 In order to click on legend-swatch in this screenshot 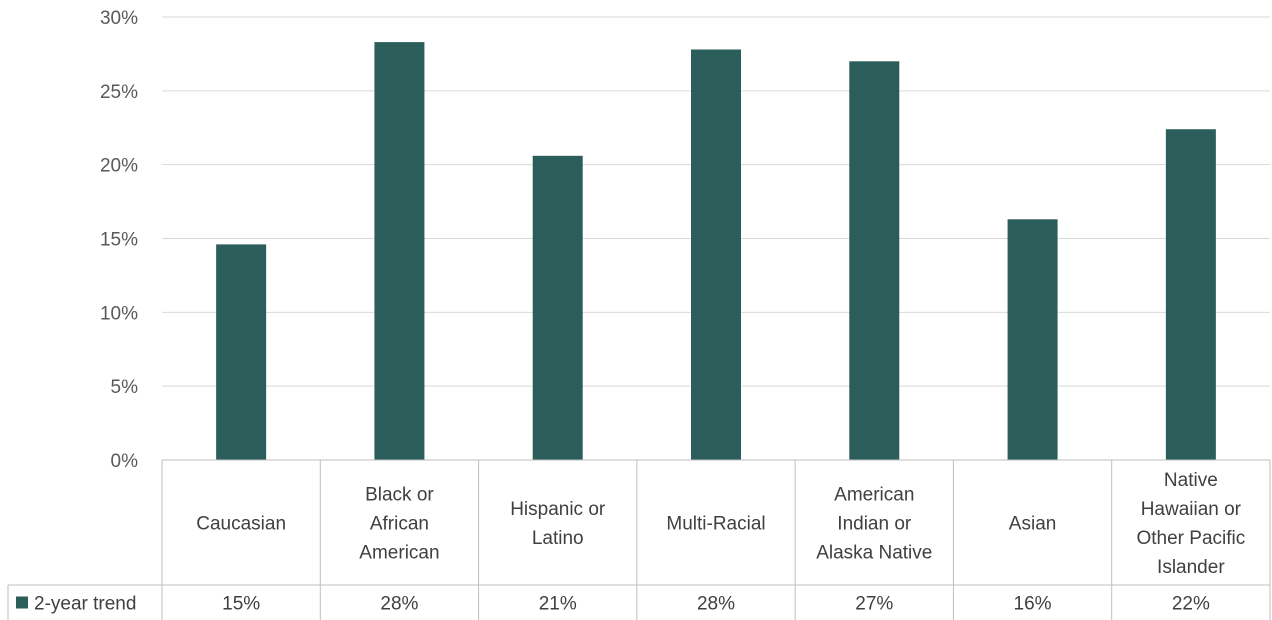, I will do `click(22, 602)`.